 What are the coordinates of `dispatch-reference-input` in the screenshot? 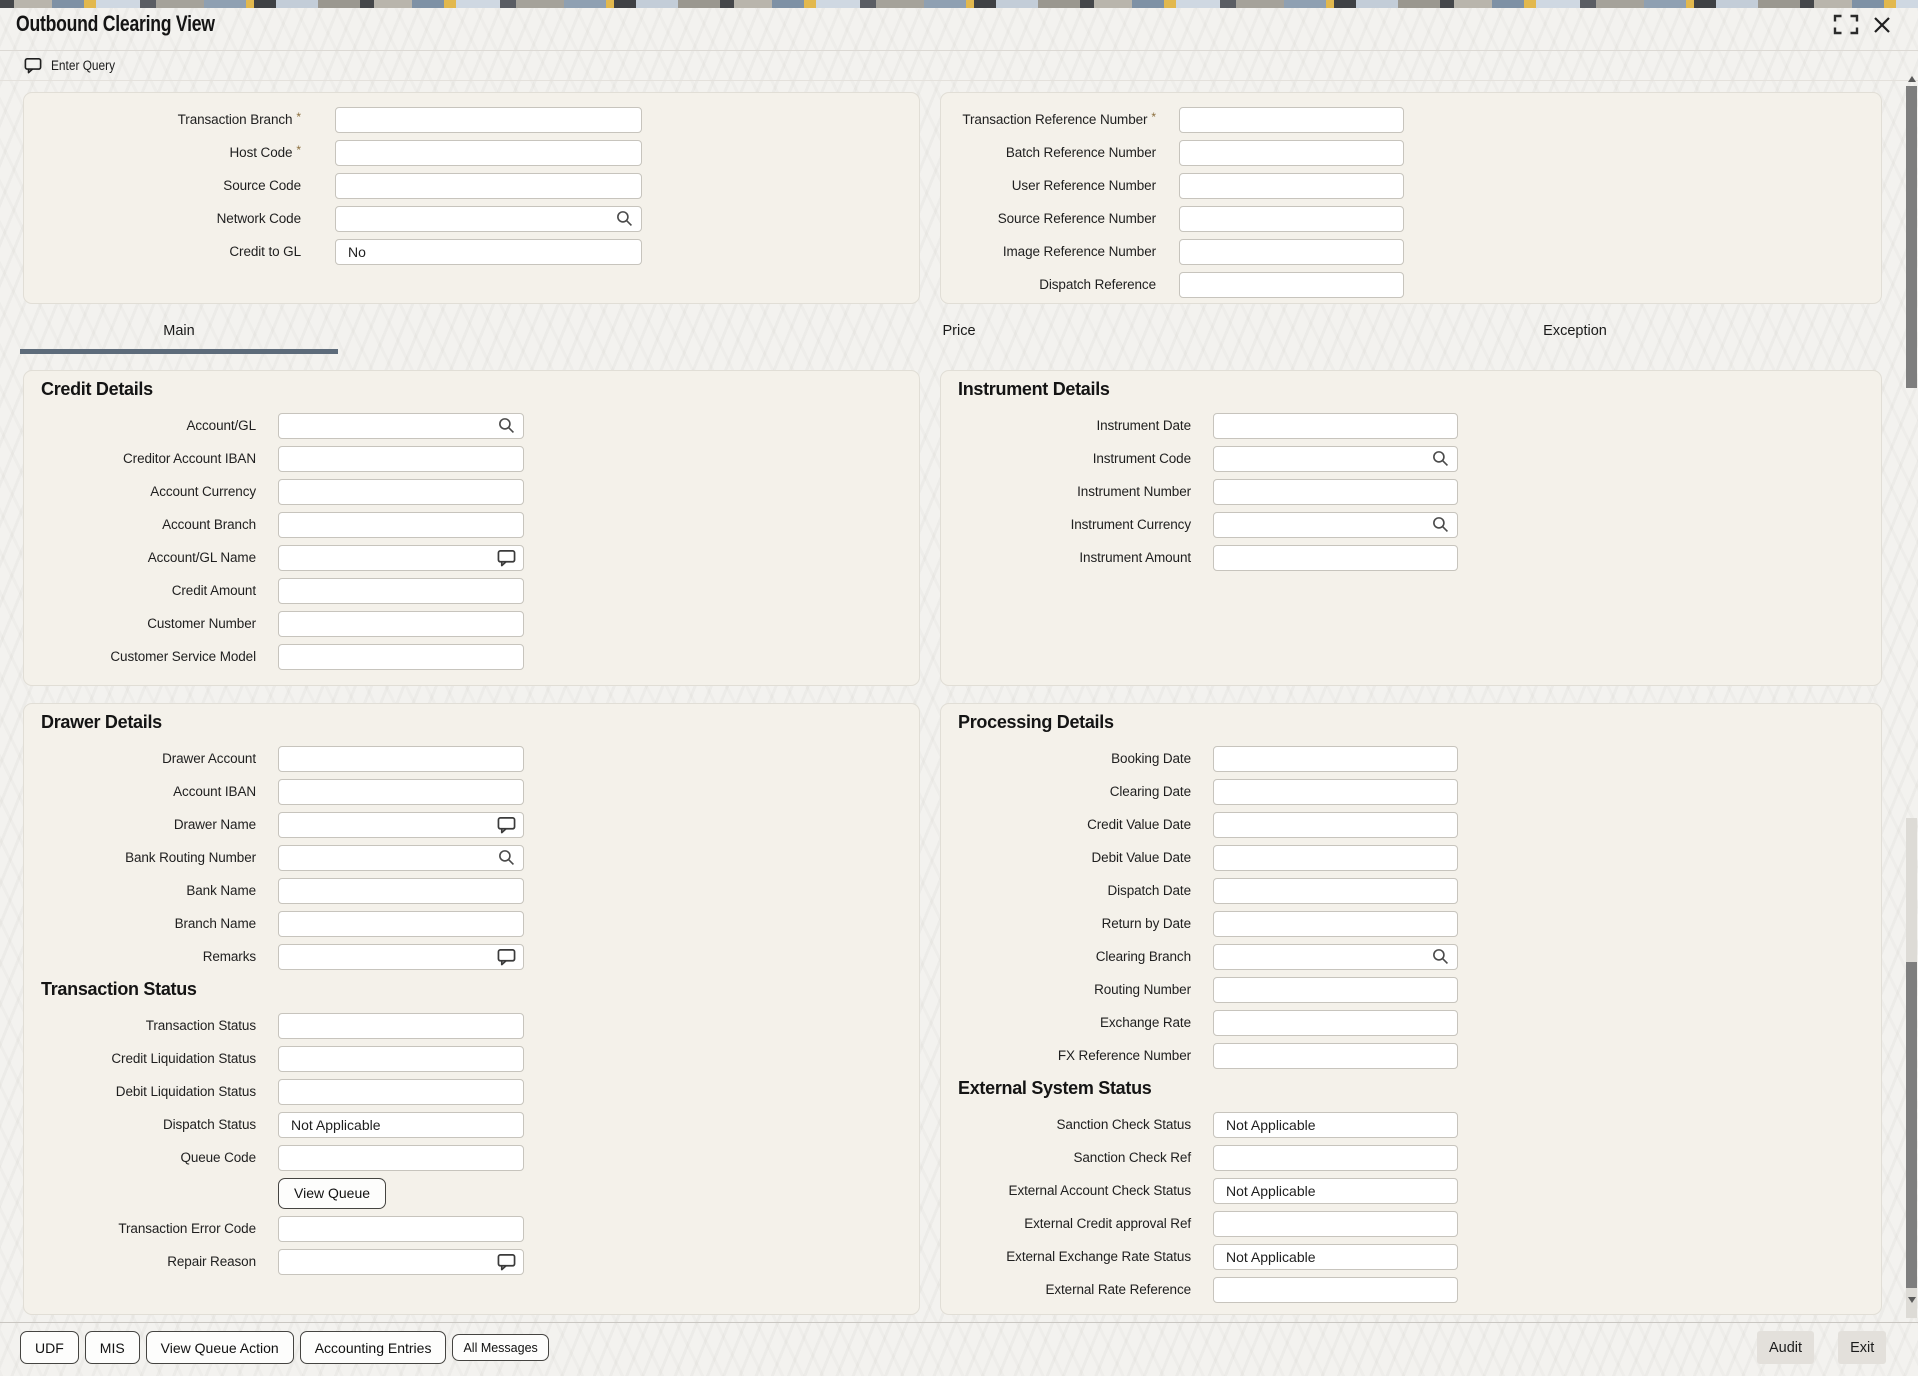 It's located at (1291, 284).